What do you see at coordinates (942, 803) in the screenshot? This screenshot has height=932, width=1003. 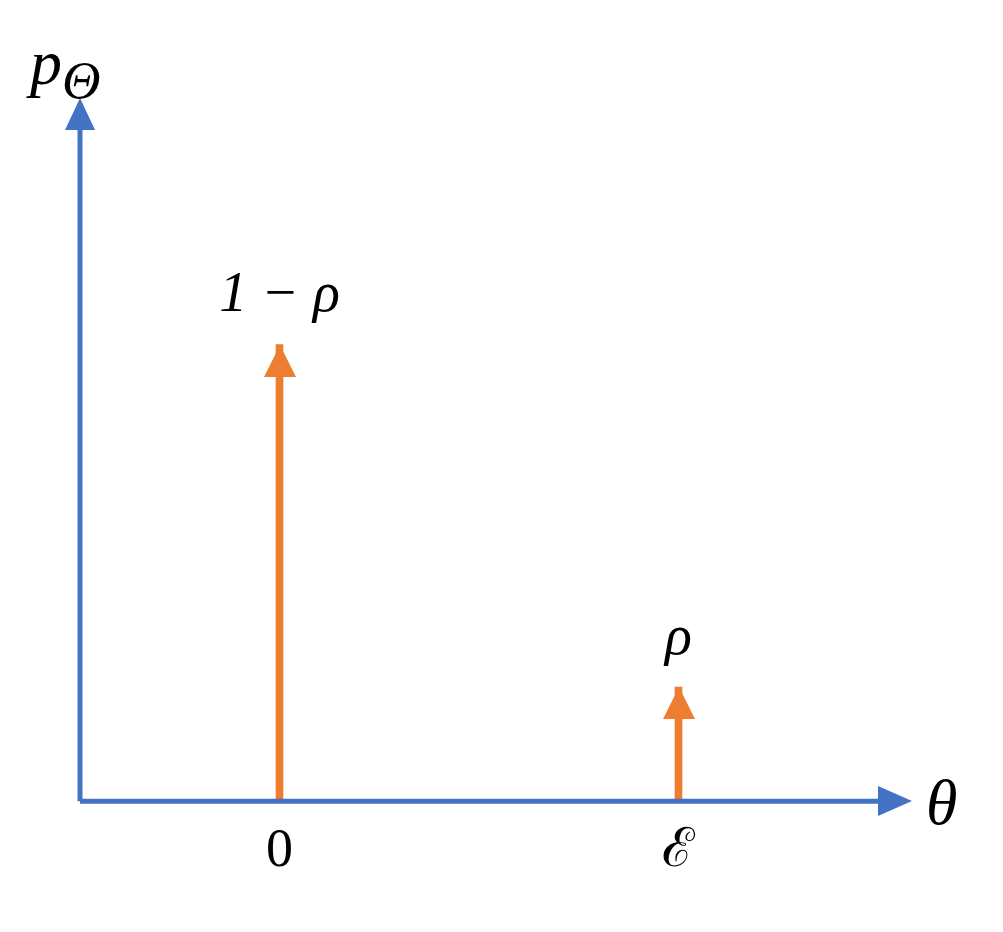 I see `x-axis-title: θ` at bounding box center [942, 803].